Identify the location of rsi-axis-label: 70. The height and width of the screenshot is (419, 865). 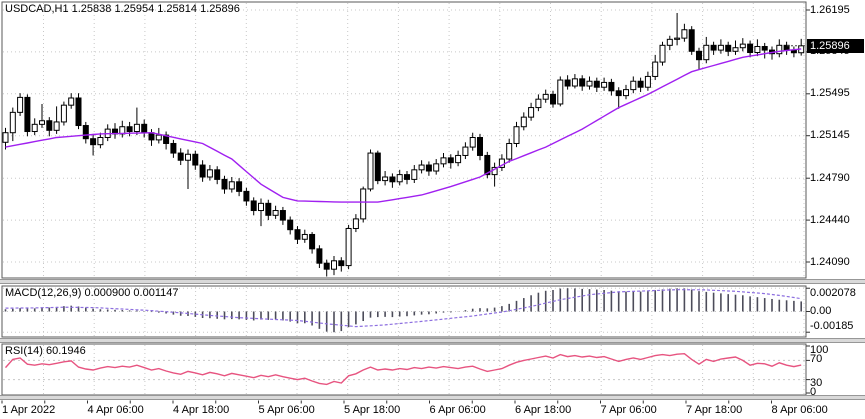
(816, 359).